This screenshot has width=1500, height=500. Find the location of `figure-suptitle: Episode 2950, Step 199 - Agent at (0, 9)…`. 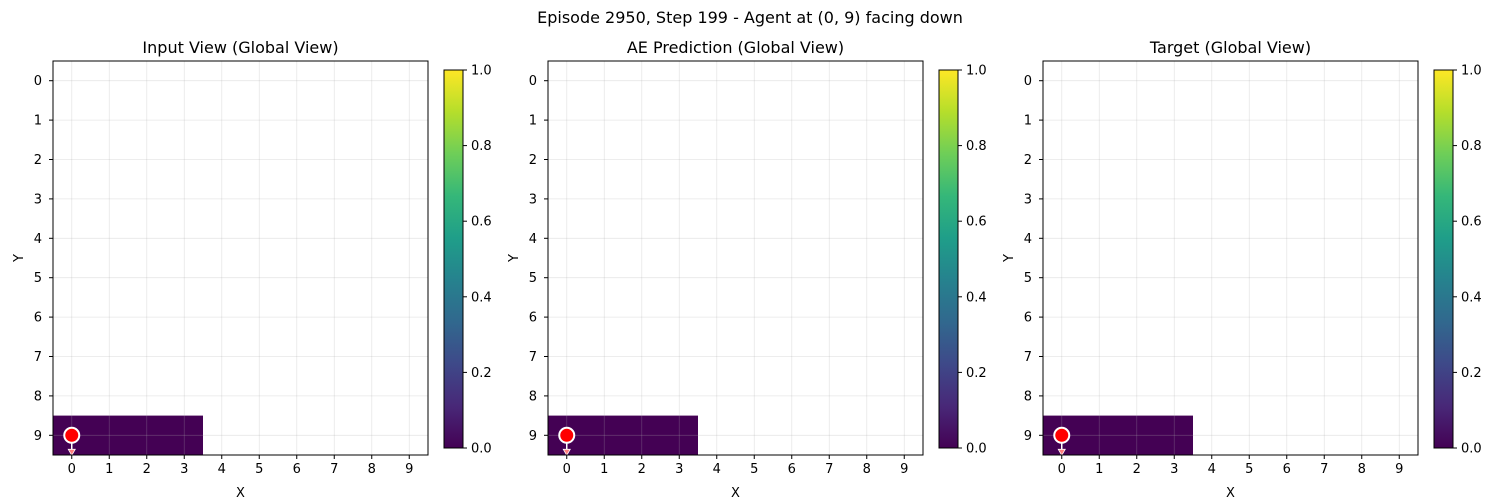

figure-suptitle: Episode 2950, Step 199 - Agent at (0, 9)… is located at coordinates (750, 17).